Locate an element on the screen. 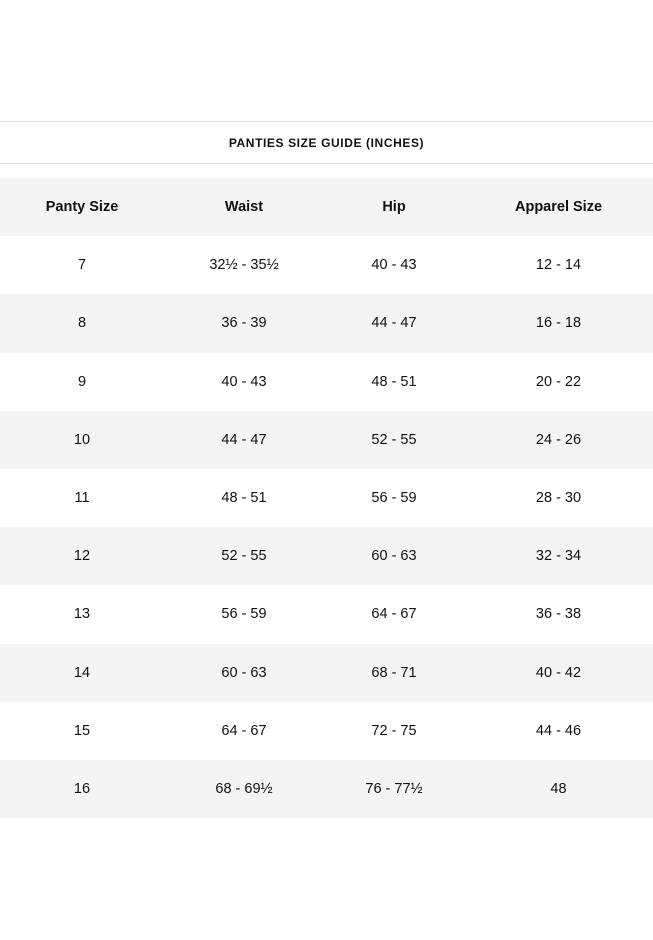 This screenshot has width=653, height=940. waist-cell: 60 - 63 is located at coordinates (244, 672).